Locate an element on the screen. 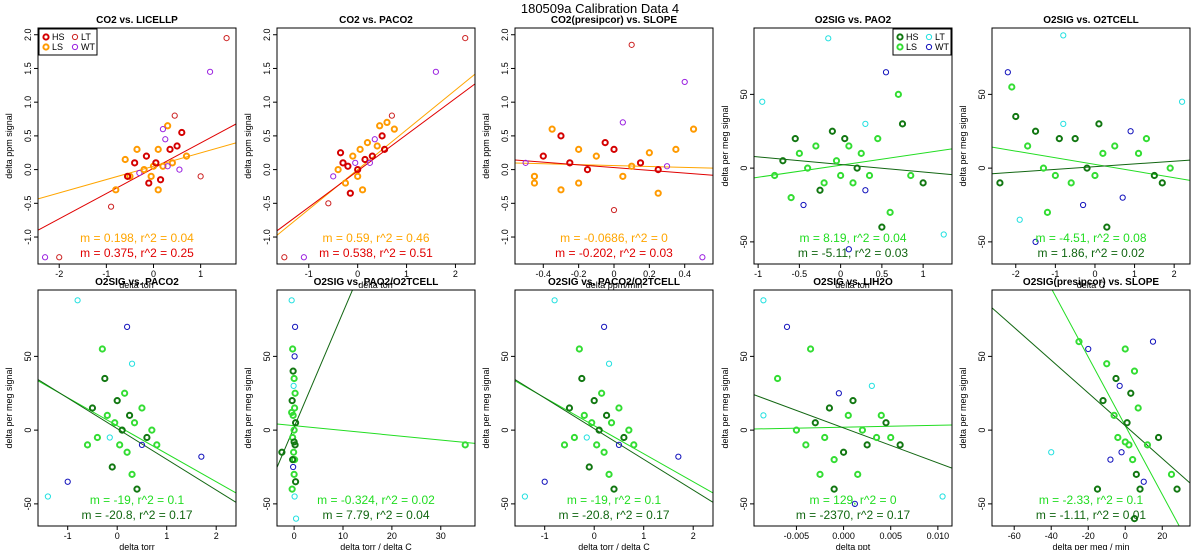 The image size is (1200, 550). y-tick-label: 2.0 is located at coordinates (505, 34).